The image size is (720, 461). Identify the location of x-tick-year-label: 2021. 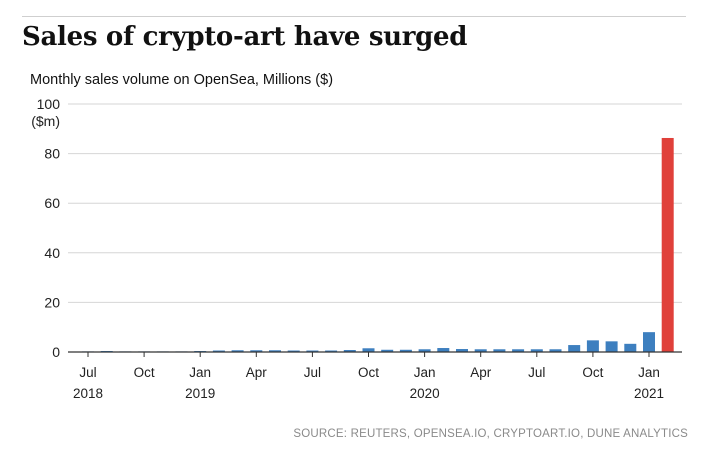
(649, 393).